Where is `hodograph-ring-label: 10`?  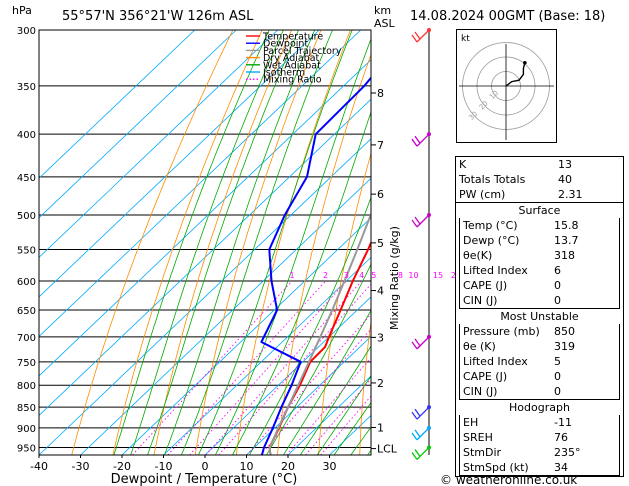
hodograph-ring-label: 10 is located at coordinates (494, 95).